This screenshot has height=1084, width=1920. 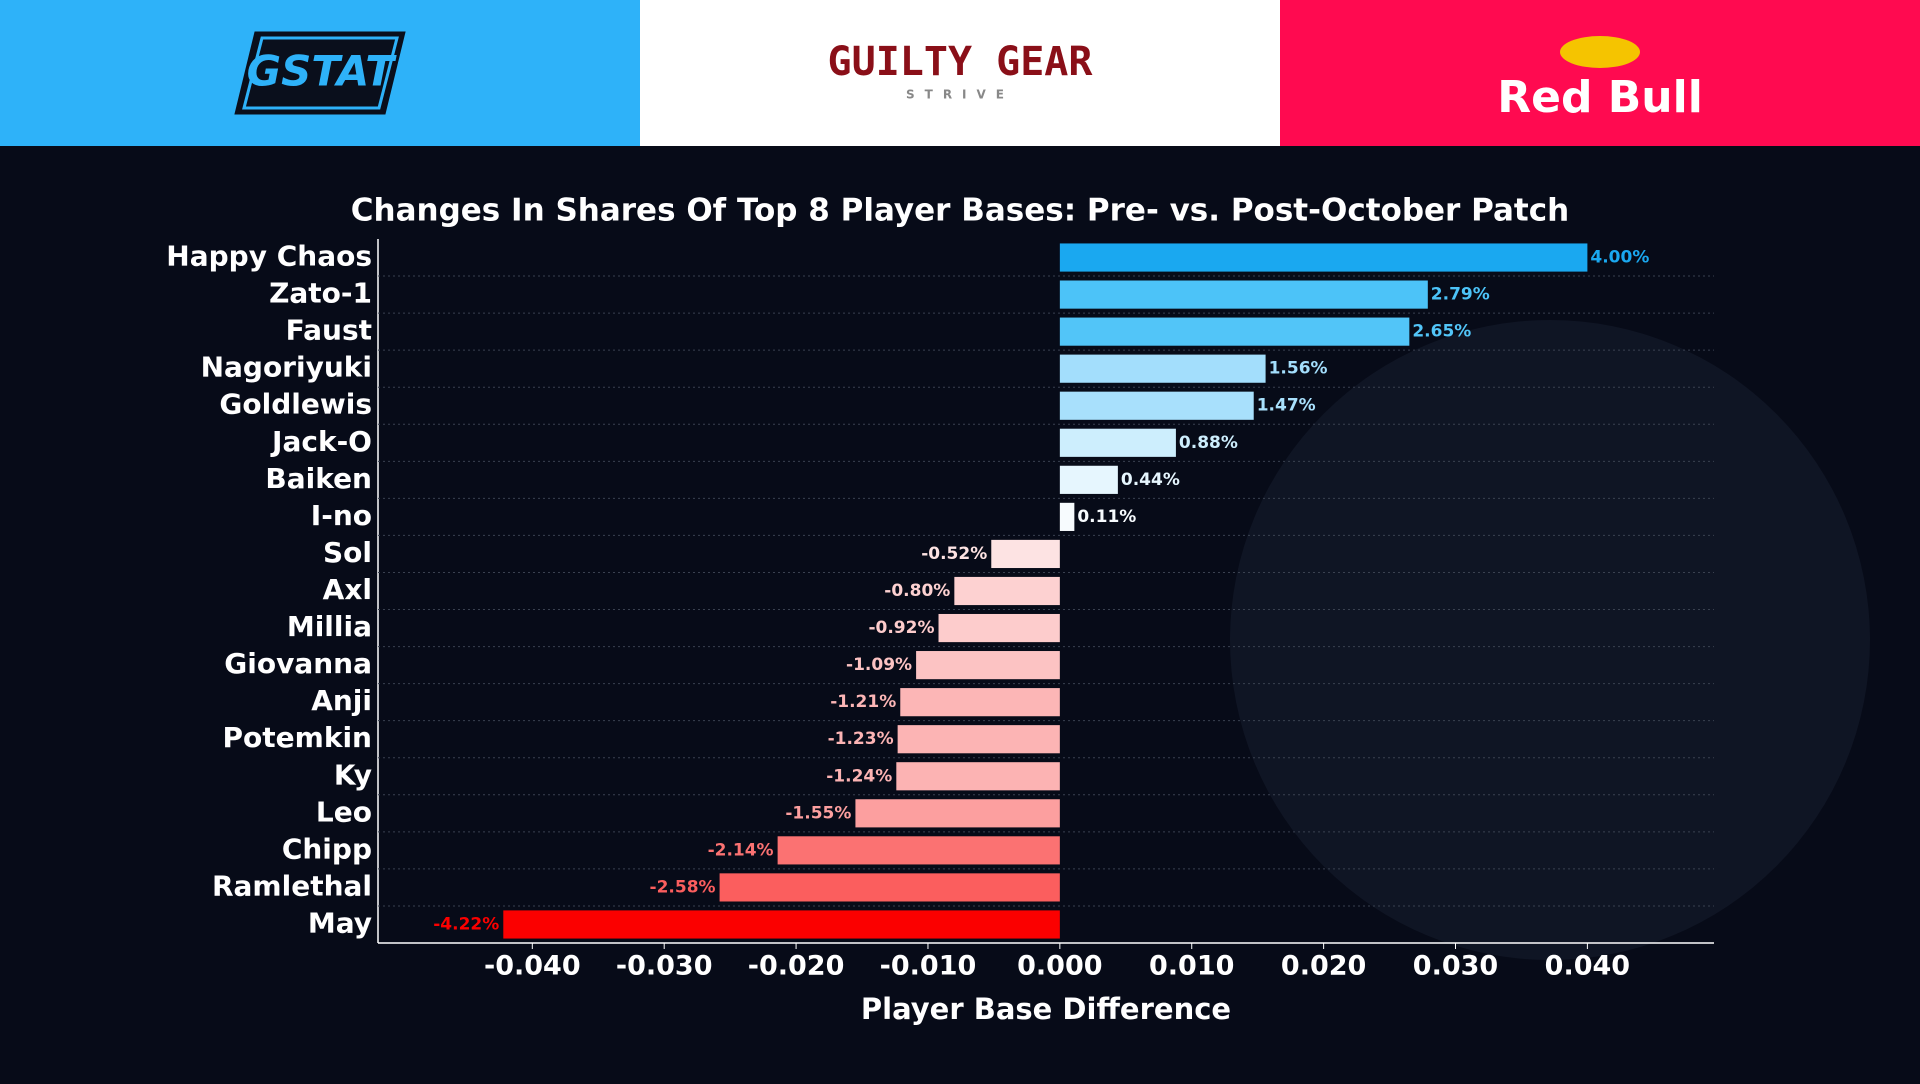 What do you see at coordinates (327, 848) in the screenshot?
I see `y-tick-label: Chipp` at bounding box center [327, 848].